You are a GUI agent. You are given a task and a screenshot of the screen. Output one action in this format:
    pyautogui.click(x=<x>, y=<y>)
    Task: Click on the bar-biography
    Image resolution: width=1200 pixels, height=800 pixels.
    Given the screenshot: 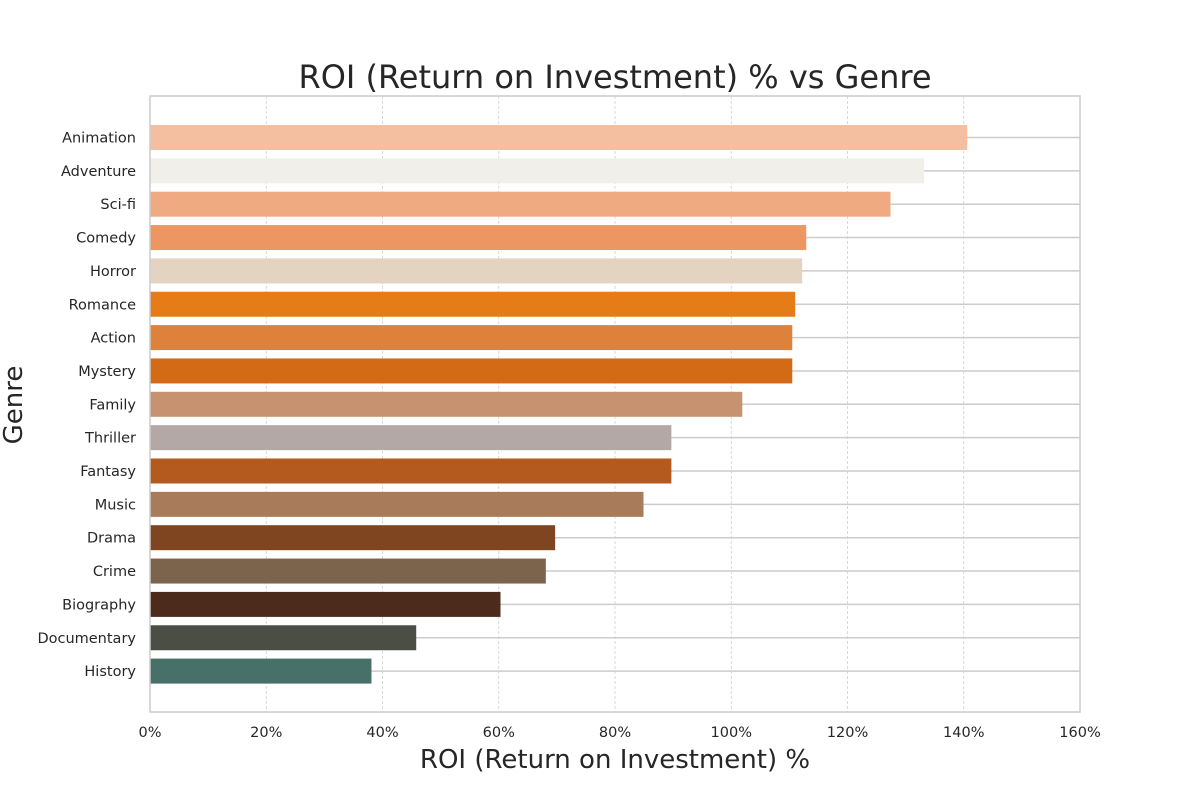 What is the action you would take?
    pyautogui.click(x=325, y=604)
    